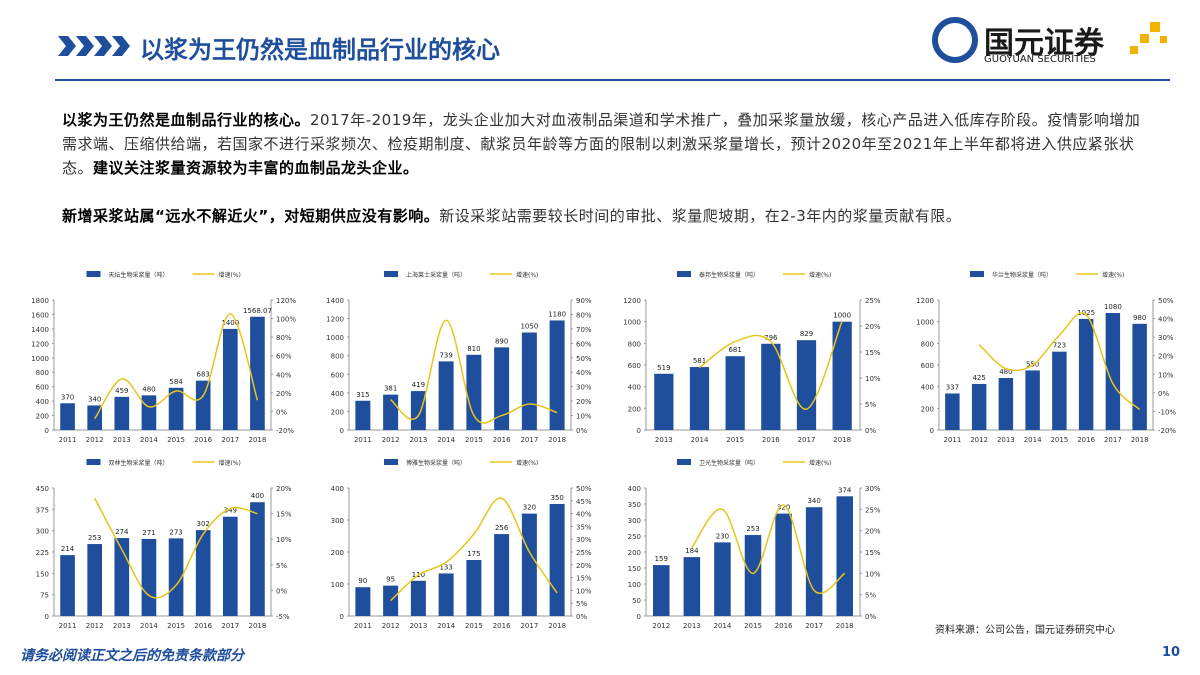 The height and width of the screenshot is (675, 1200). I want to click on y-tick-label: 1200, so click(925, 301).